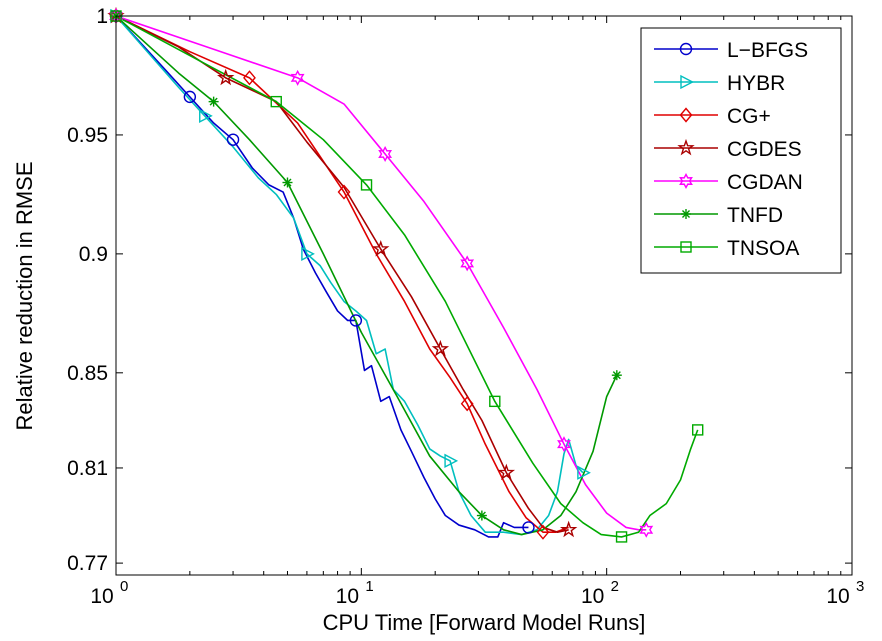  I want to click on legend-marker-l-bfgs, so click(686, 49).